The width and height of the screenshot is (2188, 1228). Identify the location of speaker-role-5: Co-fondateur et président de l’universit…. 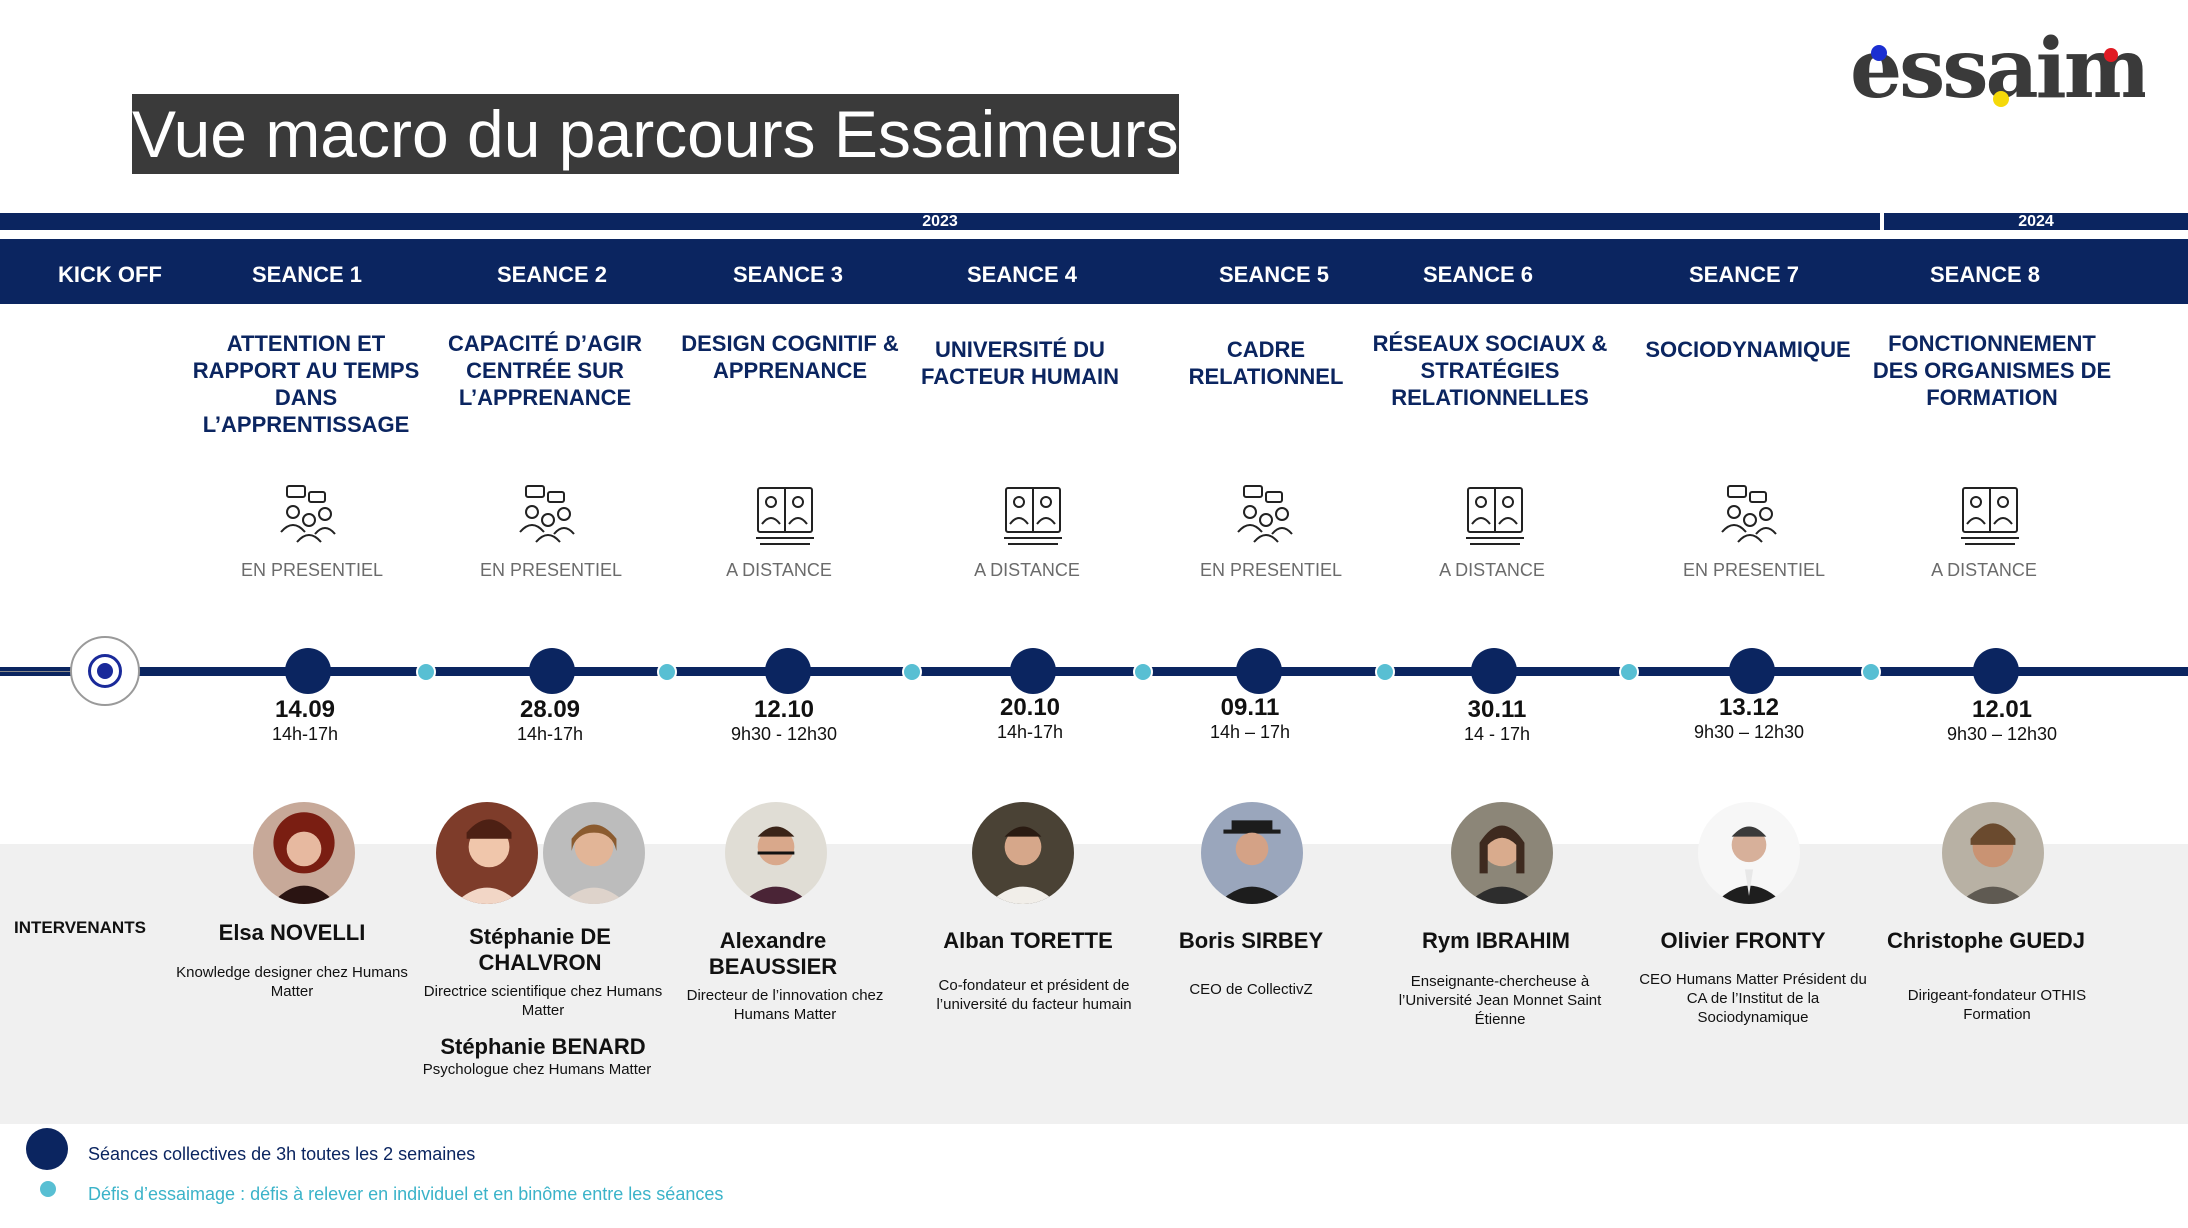
(1034, 995).